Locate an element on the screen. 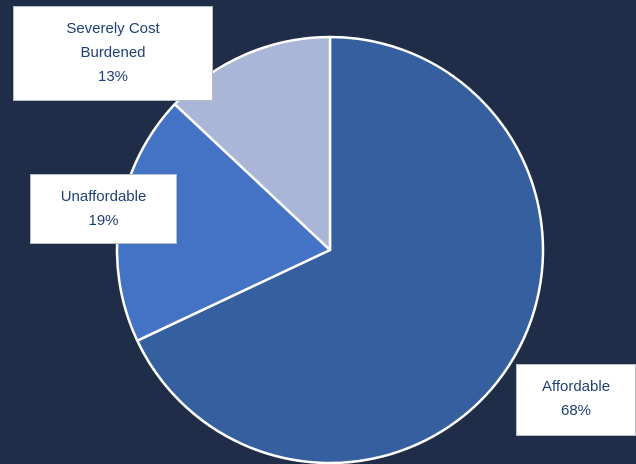  value-severely-cost-burdened: 13% is located at coordinates (113, 76).